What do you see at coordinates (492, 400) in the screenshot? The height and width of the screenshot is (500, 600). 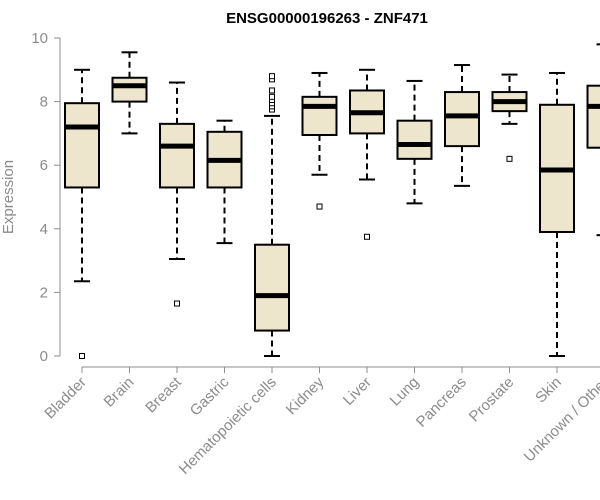 I see `x-tick-label: Prostate` at bounding box center [492, 400].